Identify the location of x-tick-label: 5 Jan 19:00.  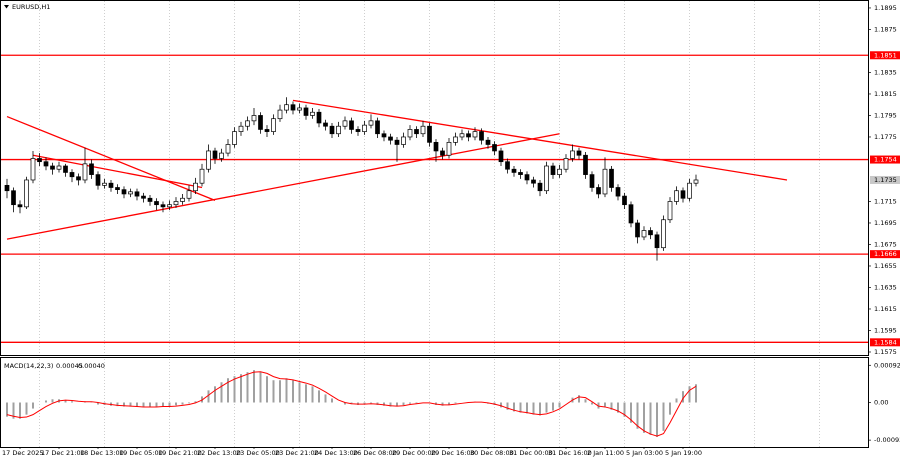
(683, 453).